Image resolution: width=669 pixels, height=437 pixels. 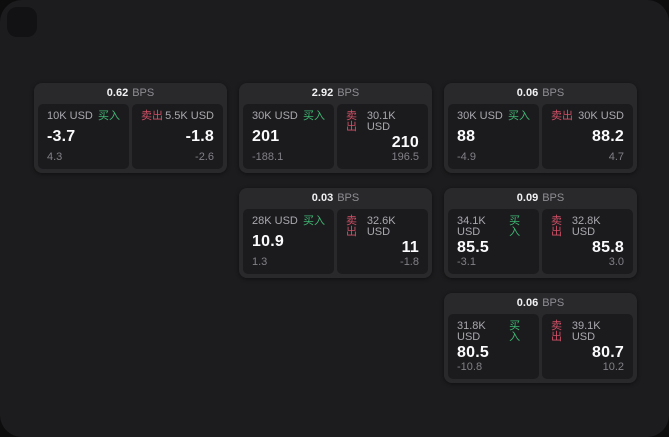 What do you see at coordinates (61, 136) in the screenshot?
I see `buy-price: -3.7` at bounding box center [61, 136].